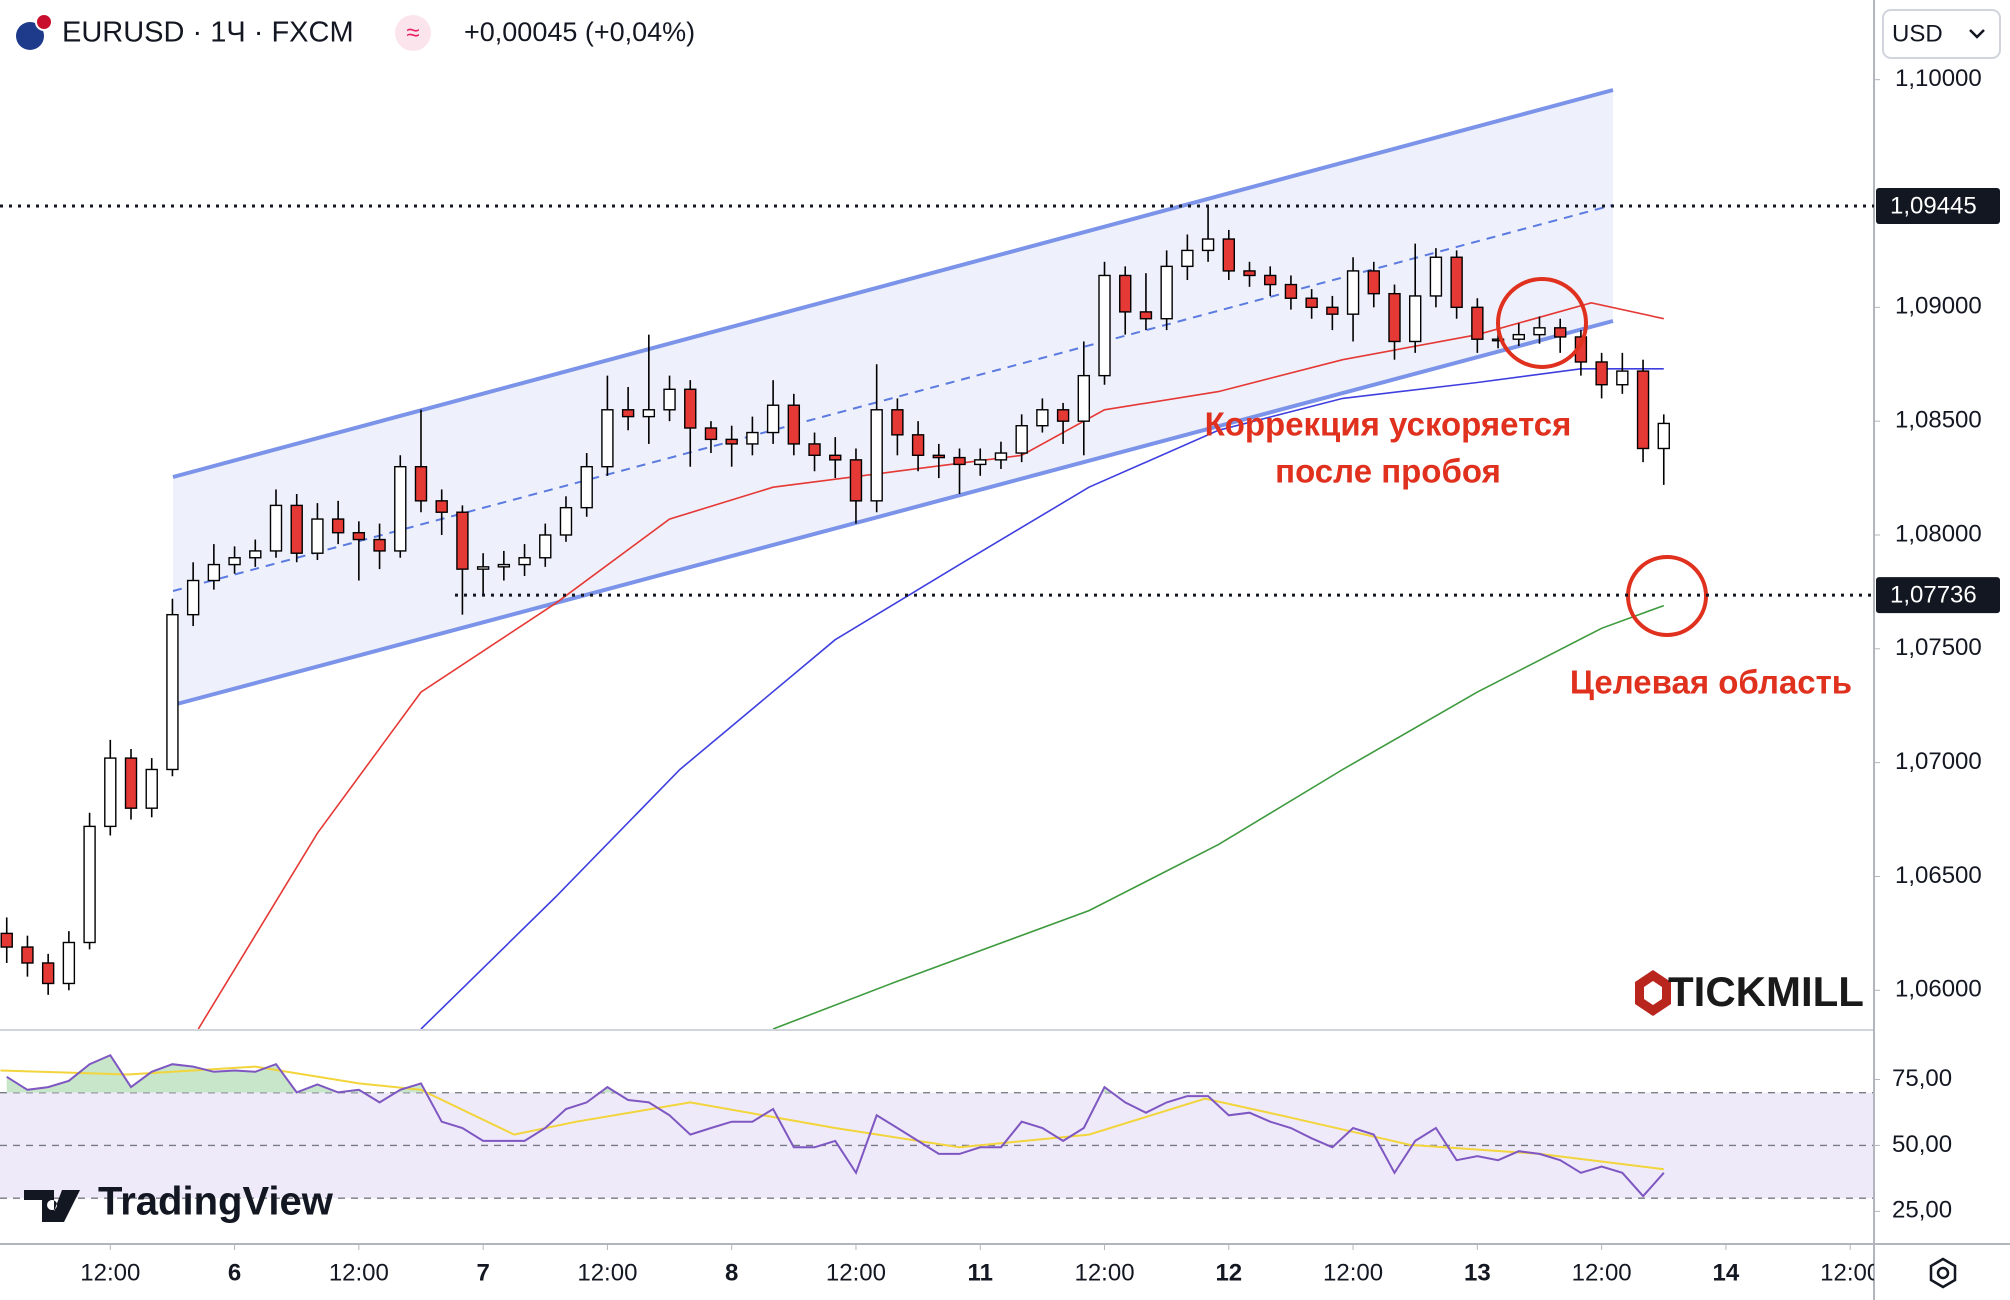 This screenshot has height=1300, width=2010. What do you see at coordinates (1933, 205) in the screenshot?
I see `price-level-label: 1,09445` at bounding box center [1933, 205].